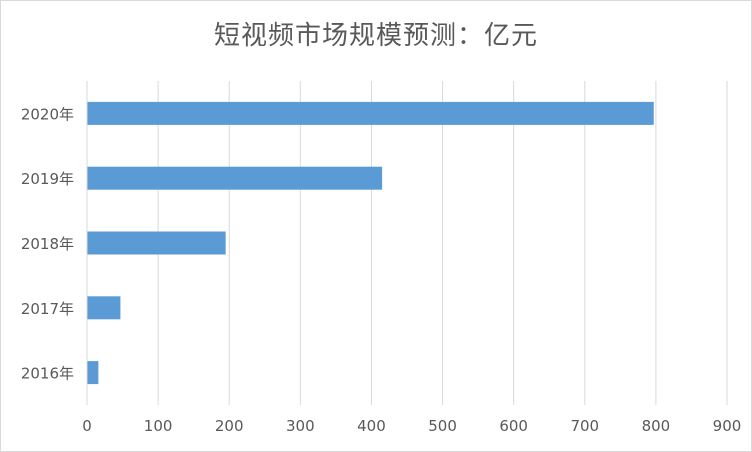  Describe the element at coordinates (727, 426) in the screenshot. I see `x-tick-label: 900` at that location.